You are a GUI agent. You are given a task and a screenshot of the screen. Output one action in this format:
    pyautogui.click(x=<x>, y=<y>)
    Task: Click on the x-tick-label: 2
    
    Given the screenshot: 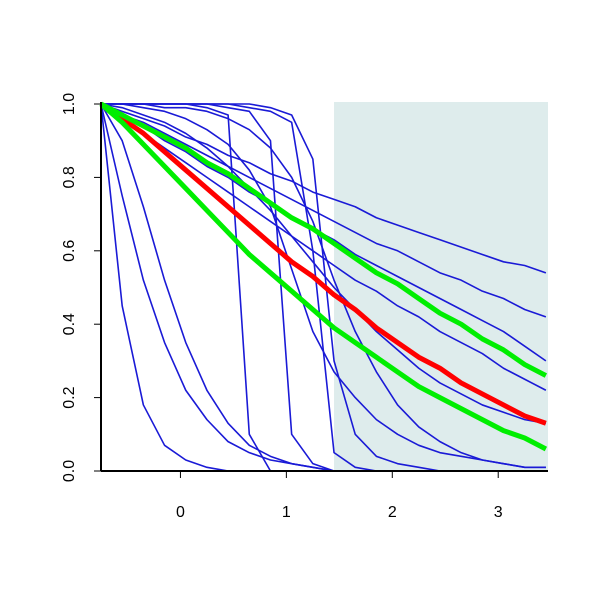 What is the action you would take?
    pyautogui.click(x=392, y=512)
    